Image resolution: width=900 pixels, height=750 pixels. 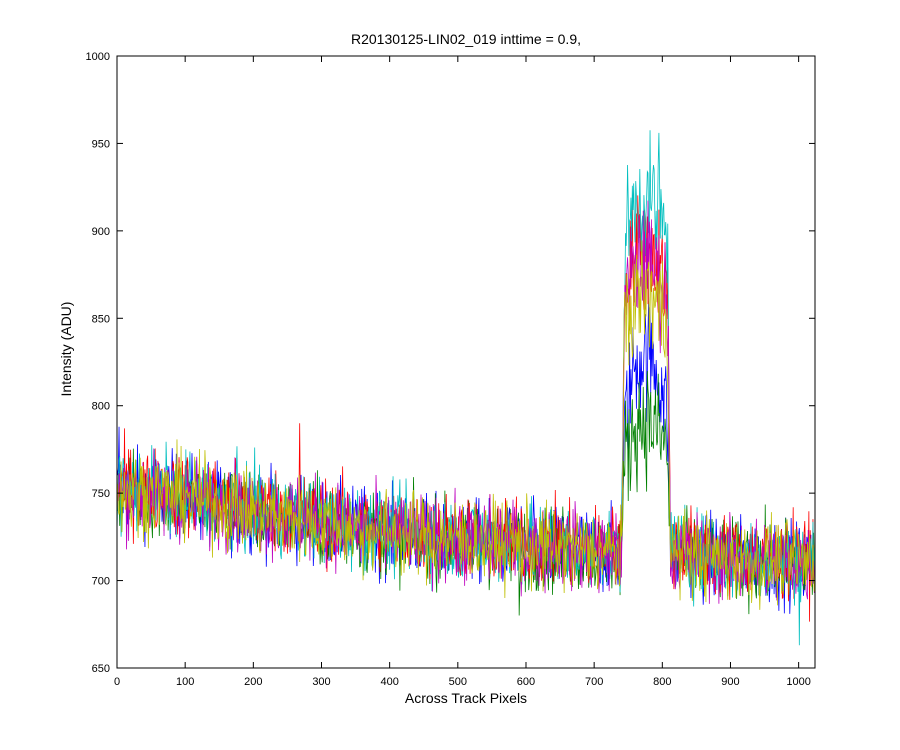 I want to click on x-tick-label: 0, so click(x=117, y=682).